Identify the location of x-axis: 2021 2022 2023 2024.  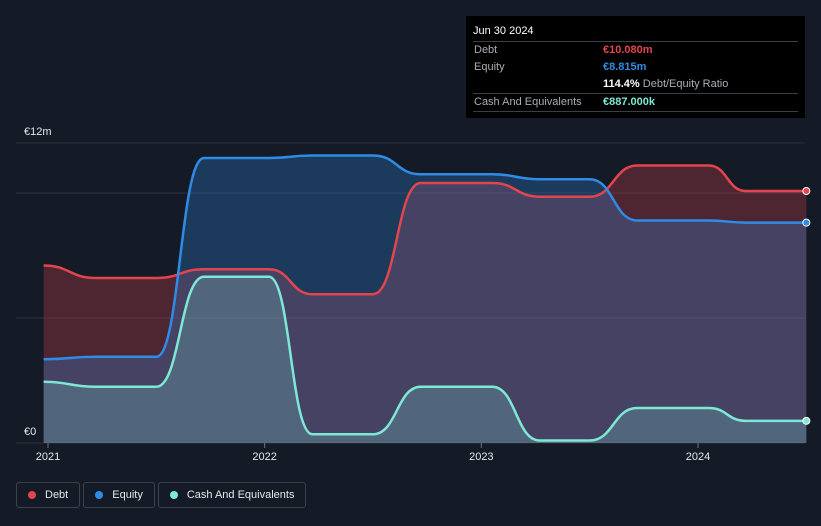
(373, 453).